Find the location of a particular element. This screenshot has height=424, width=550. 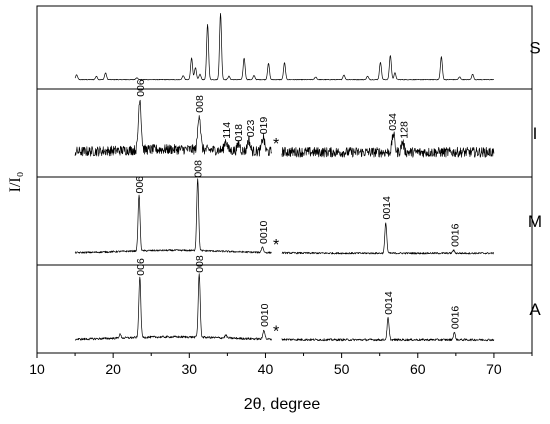

peak-label: 114 is located at coordinates (227, 130).